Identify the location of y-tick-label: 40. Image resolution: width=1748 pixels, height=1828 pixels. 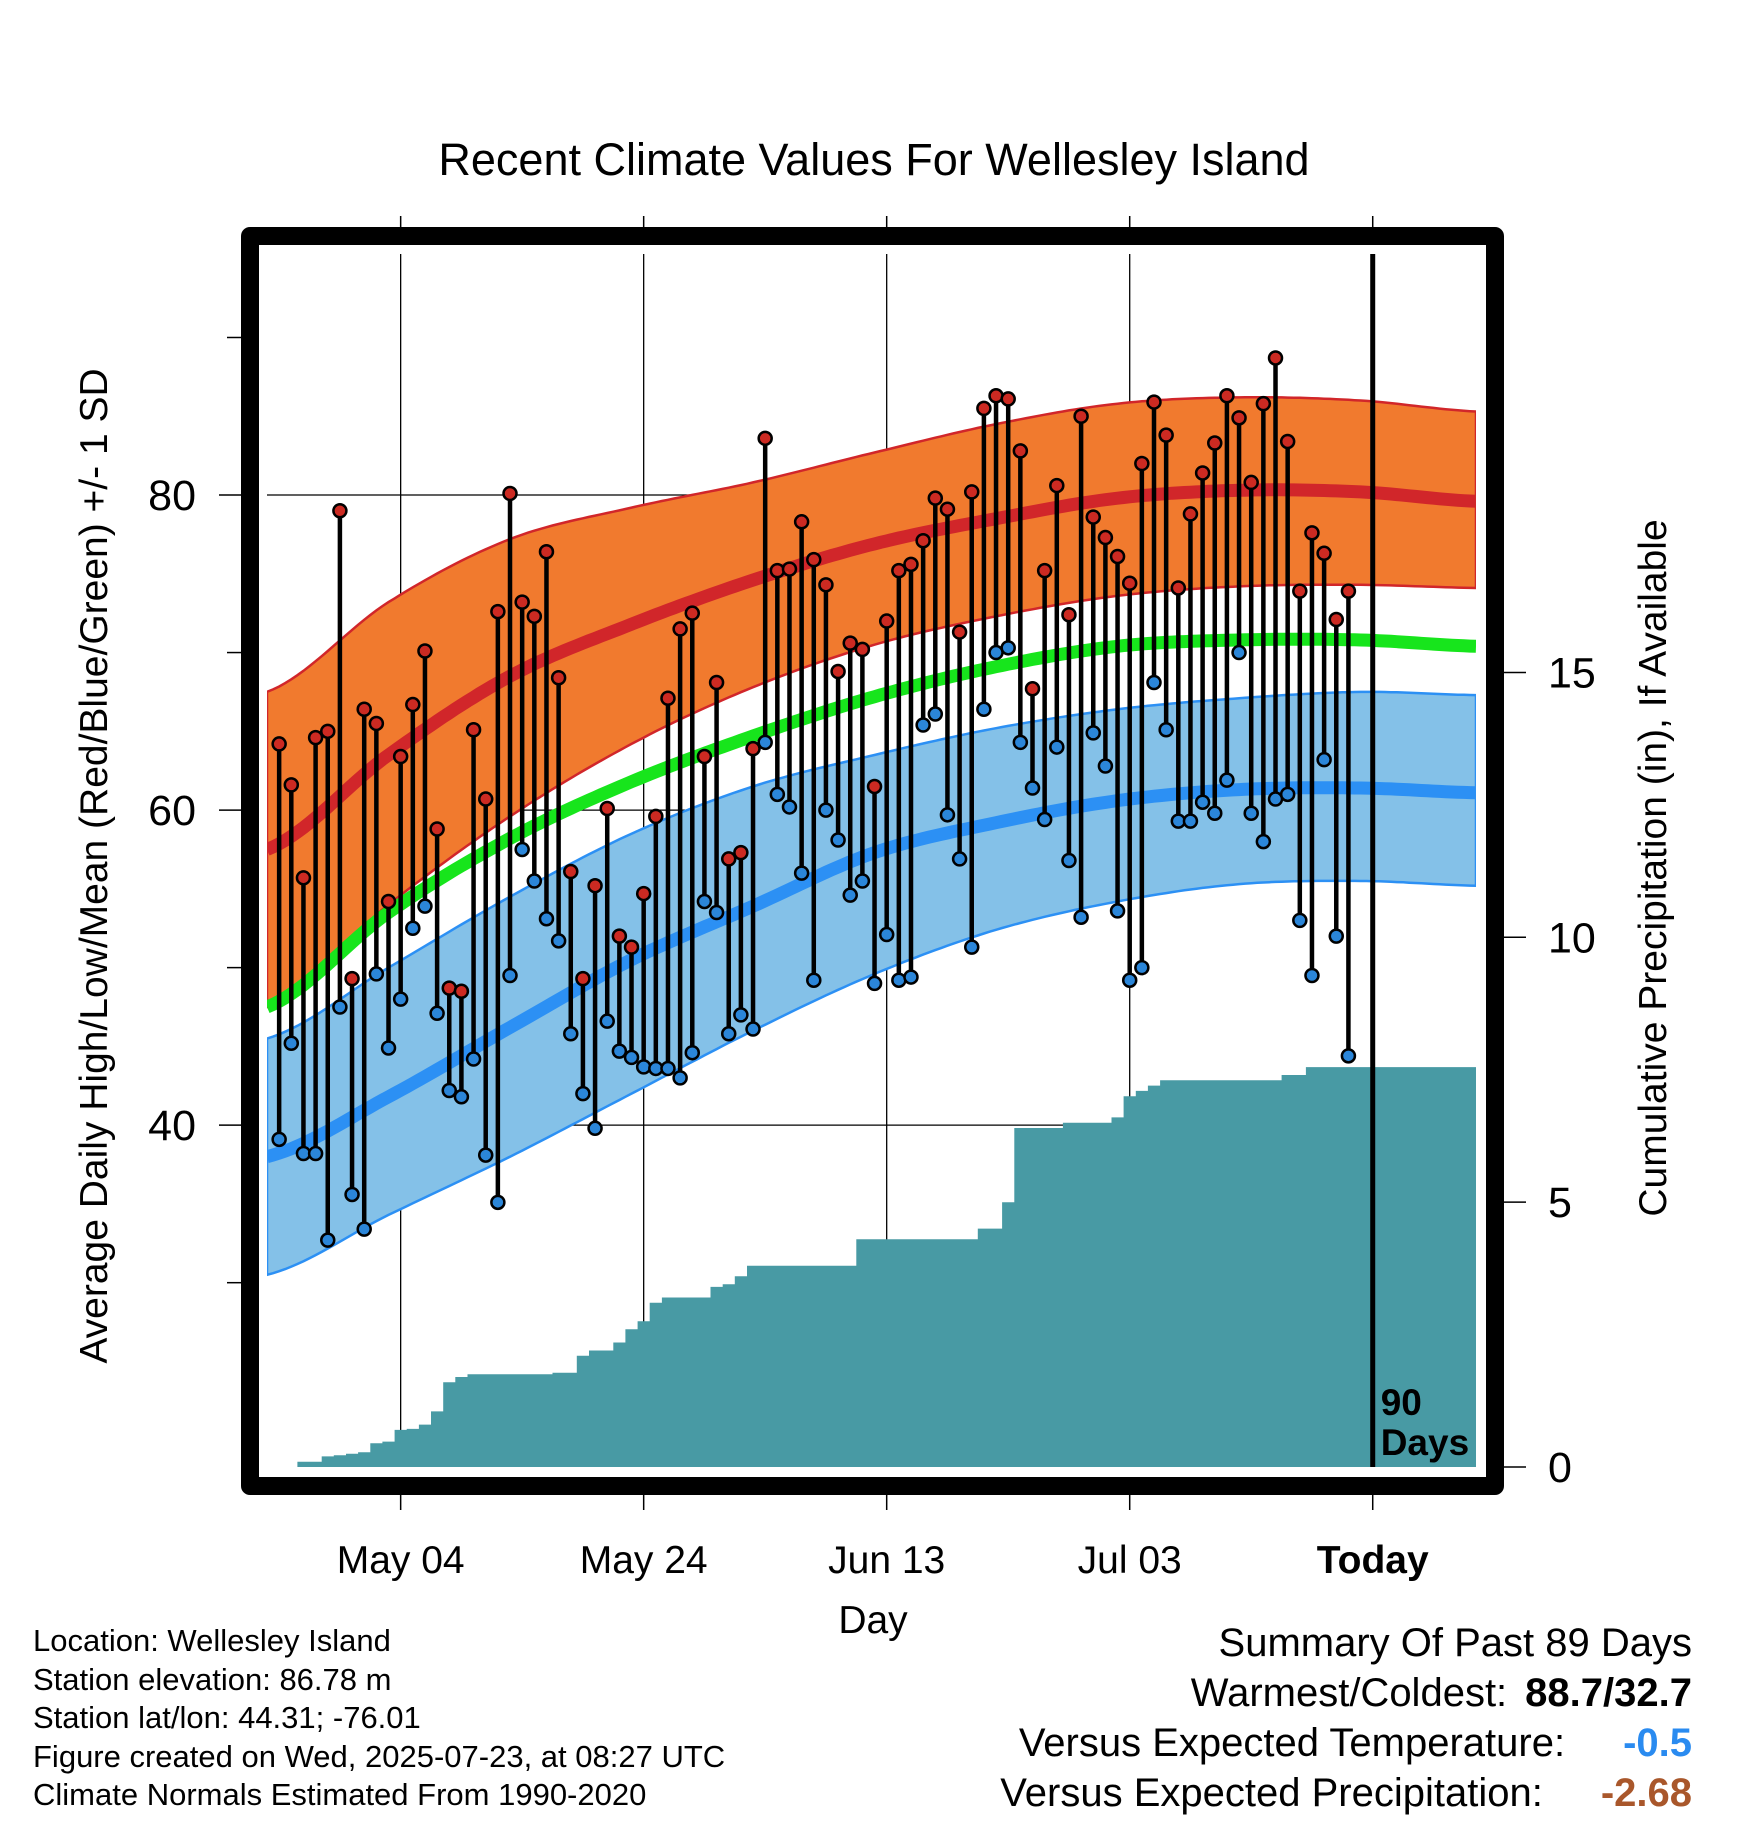
(172, 1126).